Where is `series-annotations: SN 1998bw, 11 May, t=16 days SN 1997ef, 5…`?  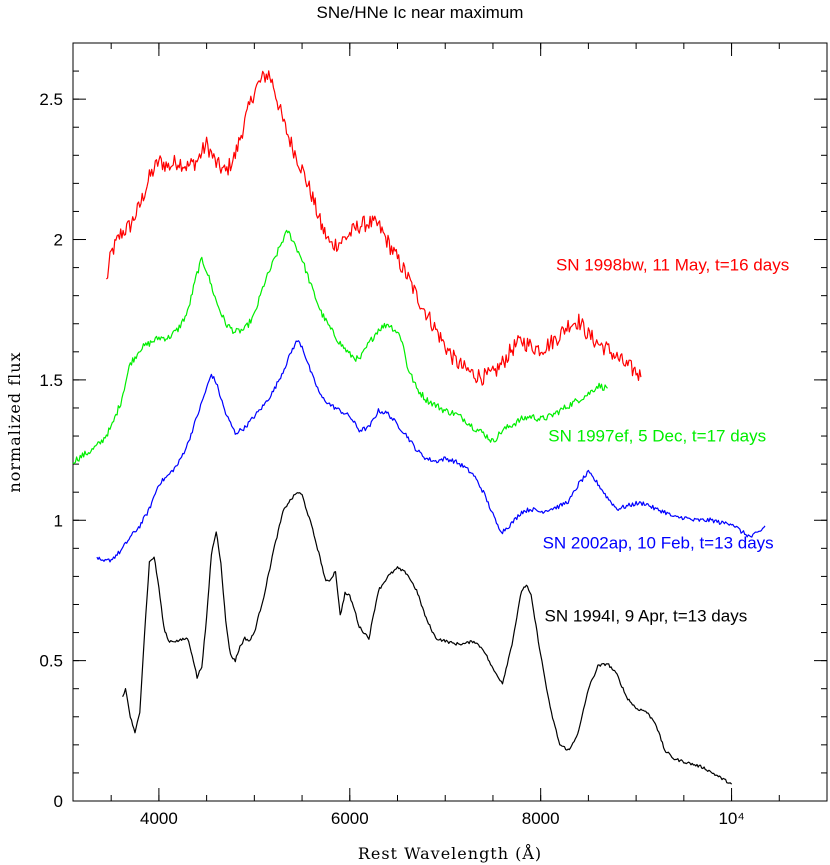
series-annotations: SN 1998bw, 11 May, t=16 days SN 1997ef, 5… is located at coordinates (666, 440).